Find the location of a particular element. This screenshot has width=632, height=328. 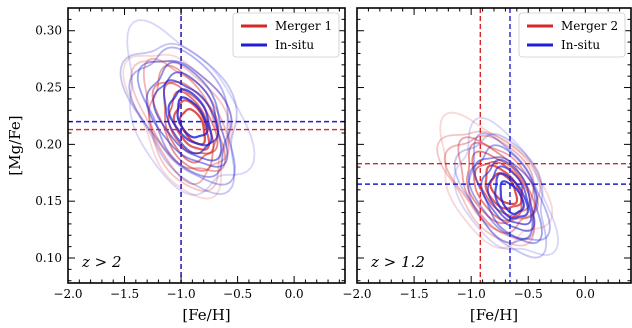

y-tick-label: 0.20 is located at coordinates (48, 144).